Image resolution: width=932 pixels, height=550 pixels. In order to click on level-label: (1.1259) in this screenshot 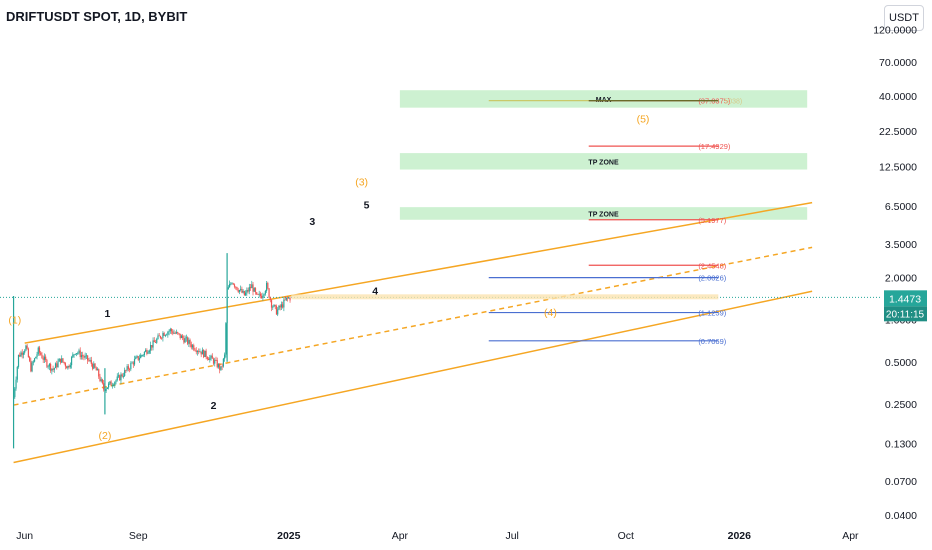, I will do `click(712, 313)`.